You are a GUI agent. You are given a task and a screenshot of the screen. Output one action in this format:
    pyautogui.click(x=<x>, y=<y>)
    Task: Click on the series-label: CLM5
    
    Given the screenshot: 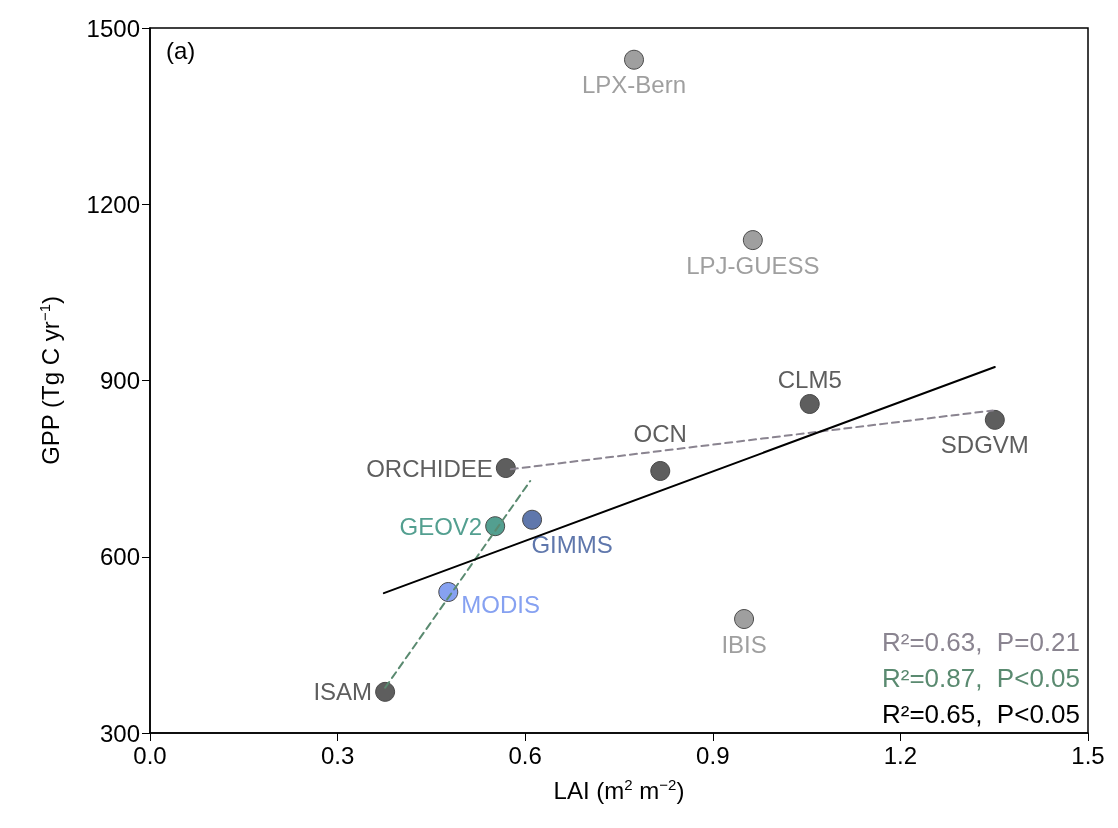 What is the action you would take?
    pyautogui.click(x=809, y=379)
    